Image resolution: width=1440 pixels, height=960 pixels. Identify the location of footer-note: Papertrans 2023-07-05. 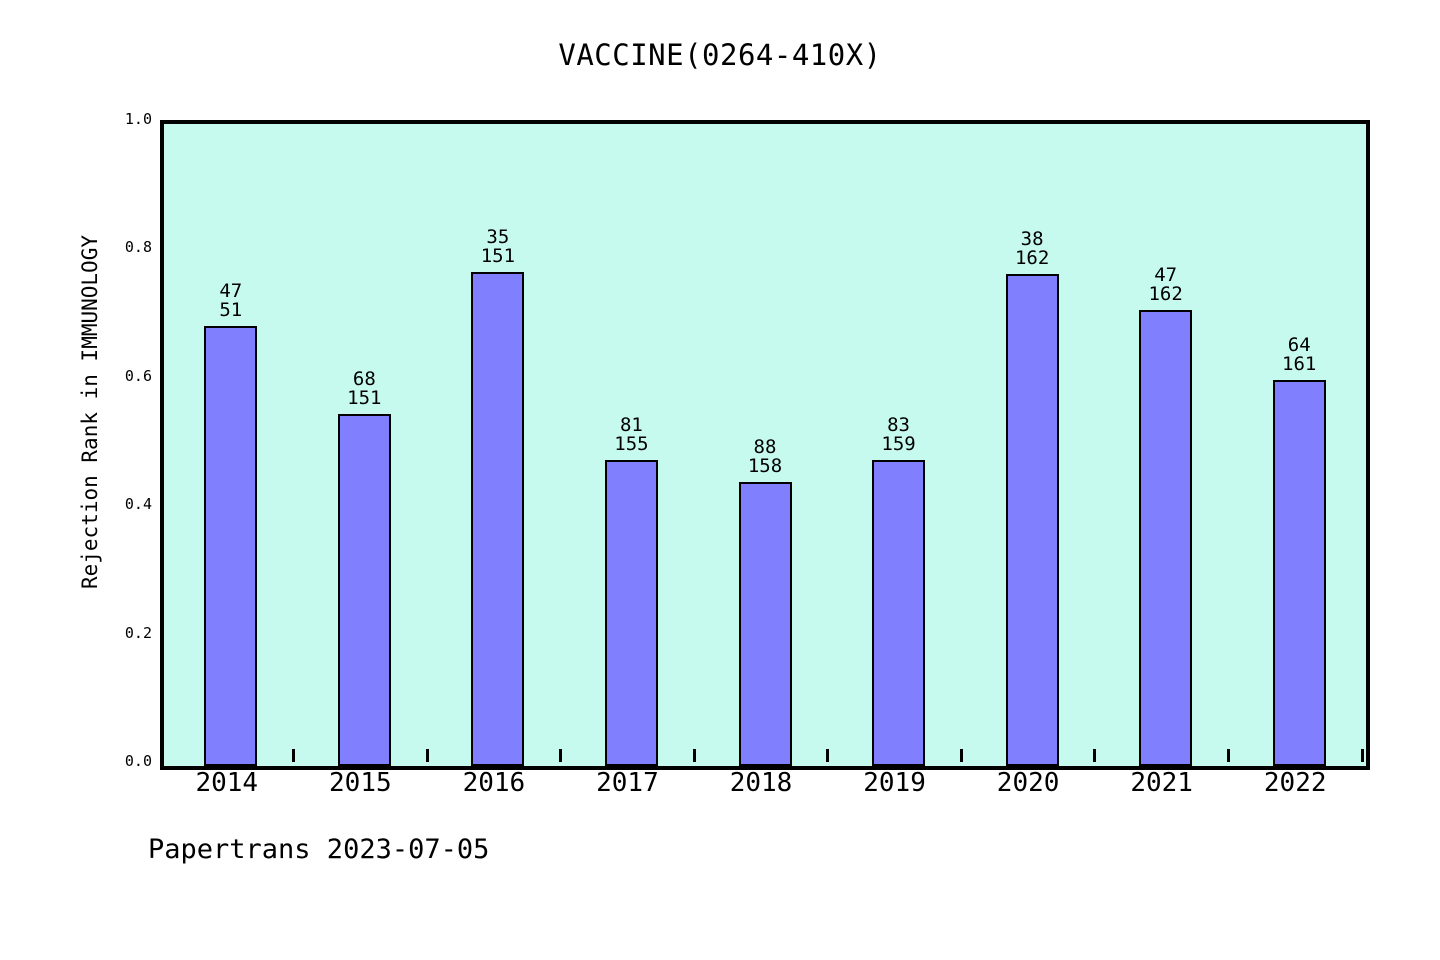
(319, 849).